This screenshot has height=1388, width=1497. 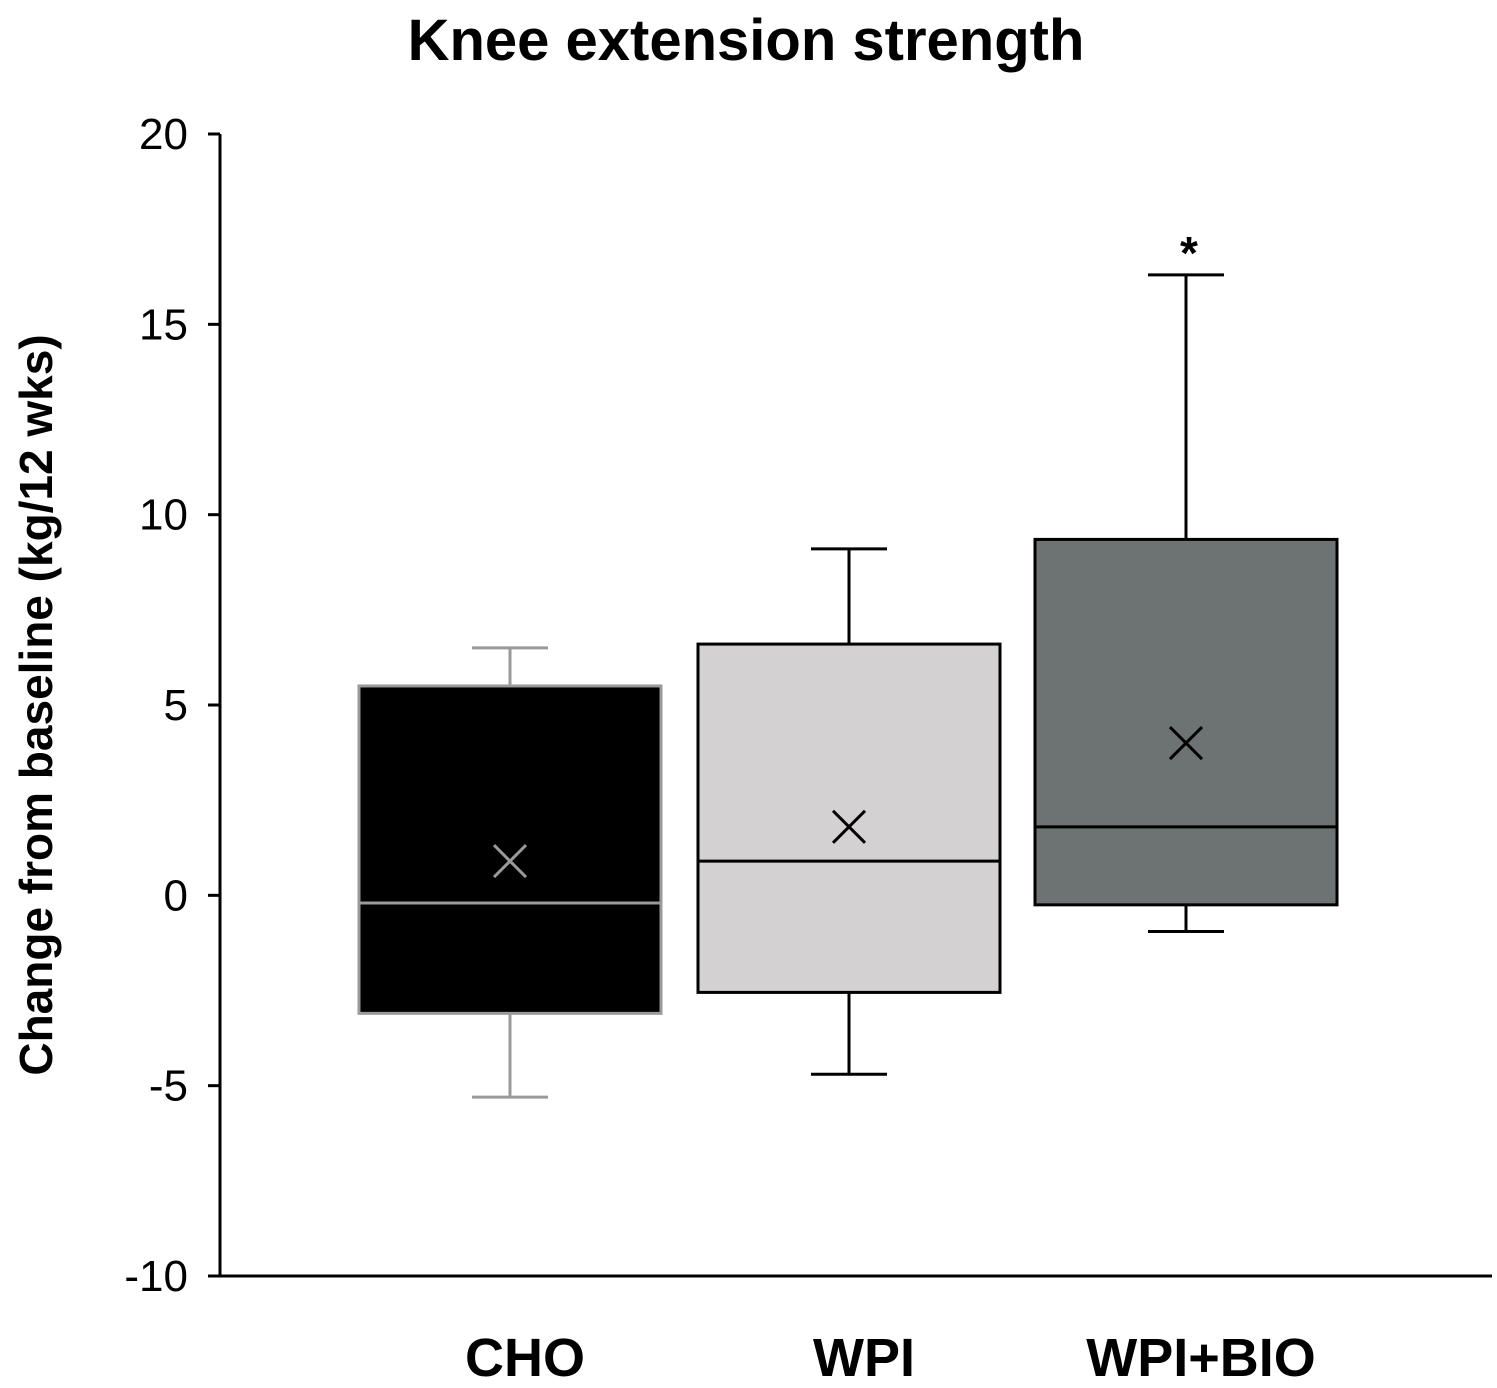 I want to click on y-tick-label: 20, so click(x=163, y=134).